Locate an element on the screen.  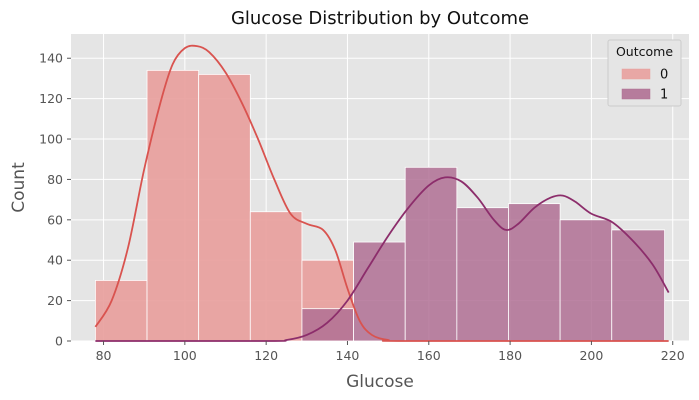
x-tick-label: 140 is located at coordinates (348, 355).